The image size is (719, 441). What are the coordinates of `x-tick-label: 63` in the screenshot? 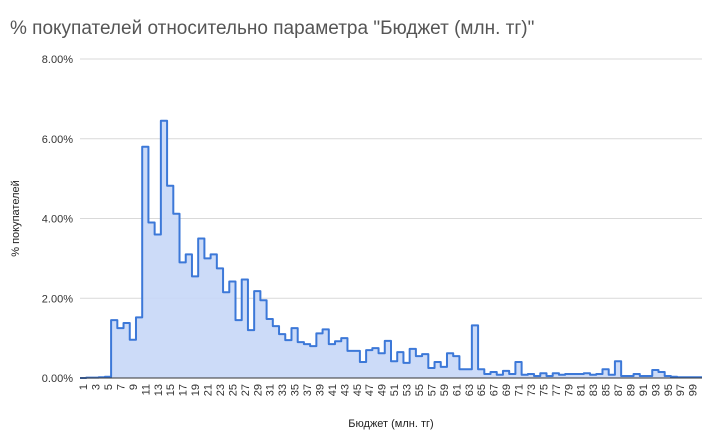 It's located at (470, 390).